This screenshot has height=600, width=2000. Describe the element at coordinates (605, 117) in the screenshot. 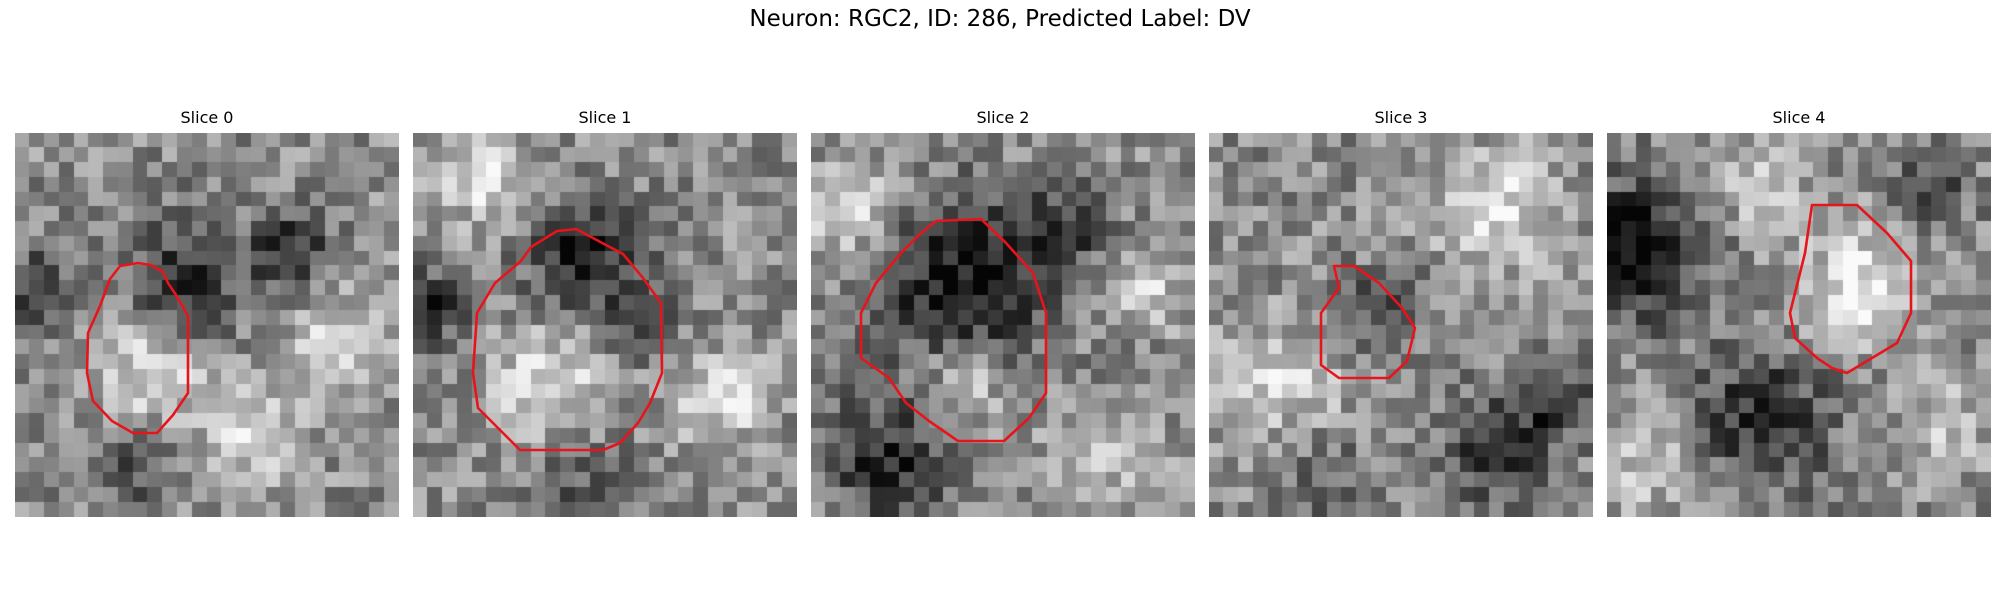

I see `slice-title: Slice 1` at that location.